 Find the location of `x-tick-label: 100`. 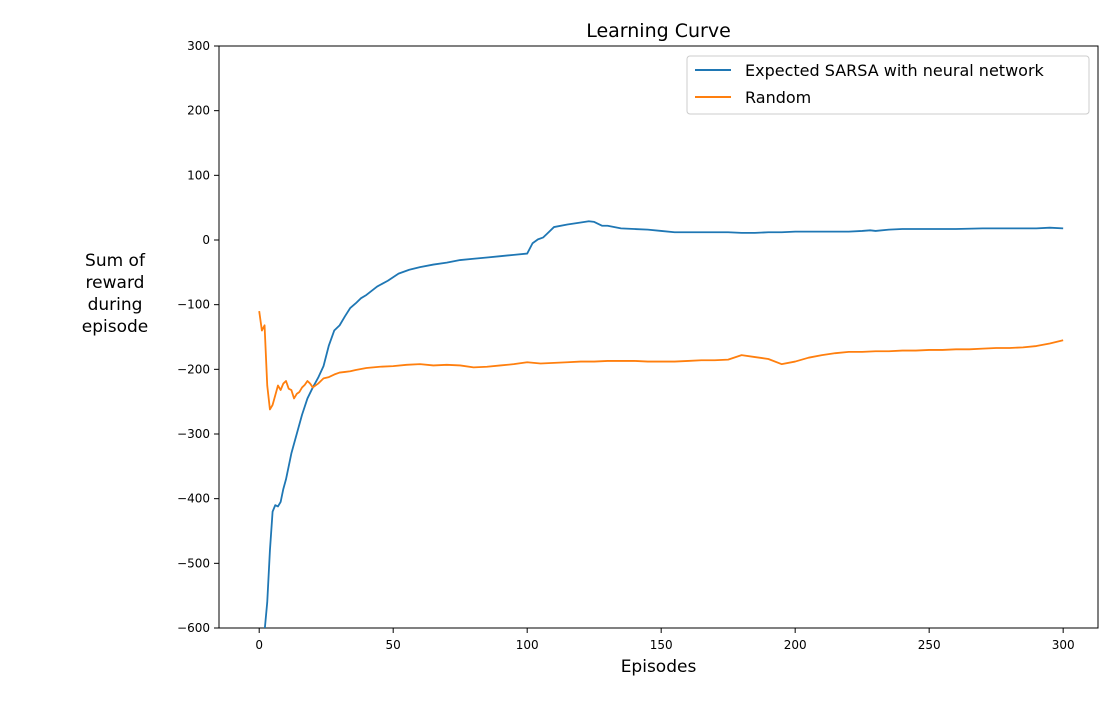

x-tick-label: 100 is located at coordinates (527, 645).